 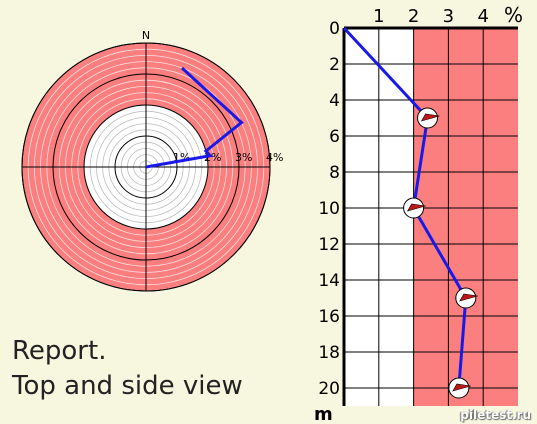 What do you see at coordinates (413, 16) in the screenshot?
I see `x-tick-label: 2` at bounding box center [413, 16].